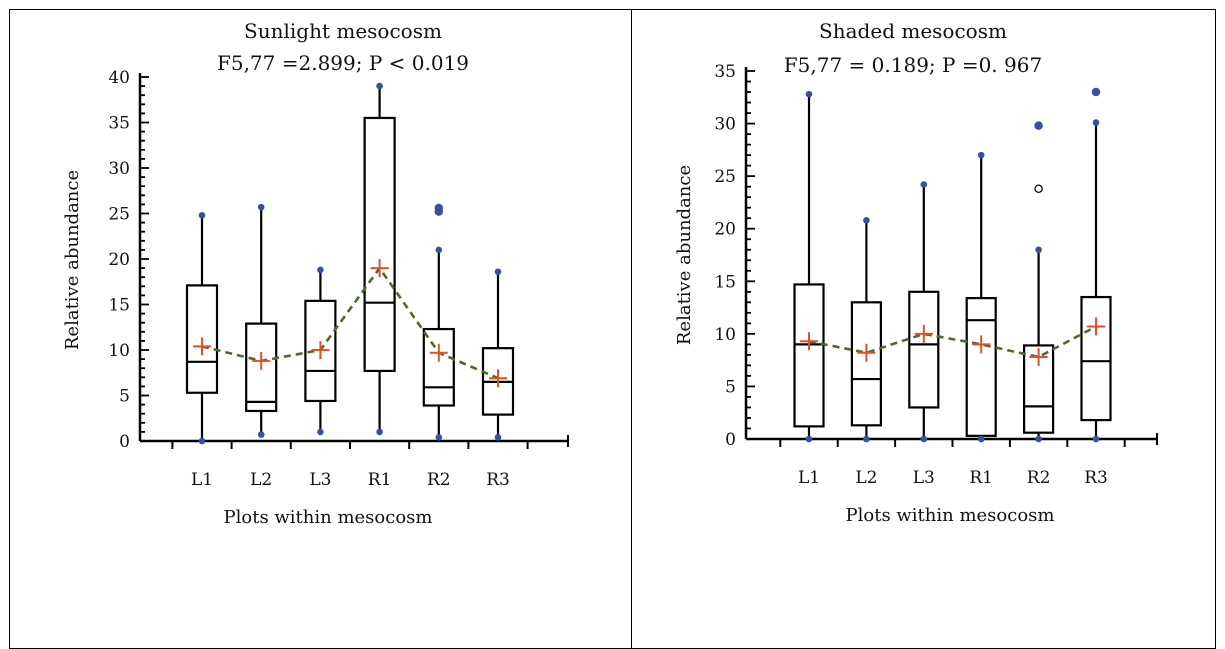 The height and width of the screenshot is (649, 1225). Describe the element at coordinates (328, 517) in the screenshot. I see `x-axis-label-sunlight: Plots within mesocosm` at that location.